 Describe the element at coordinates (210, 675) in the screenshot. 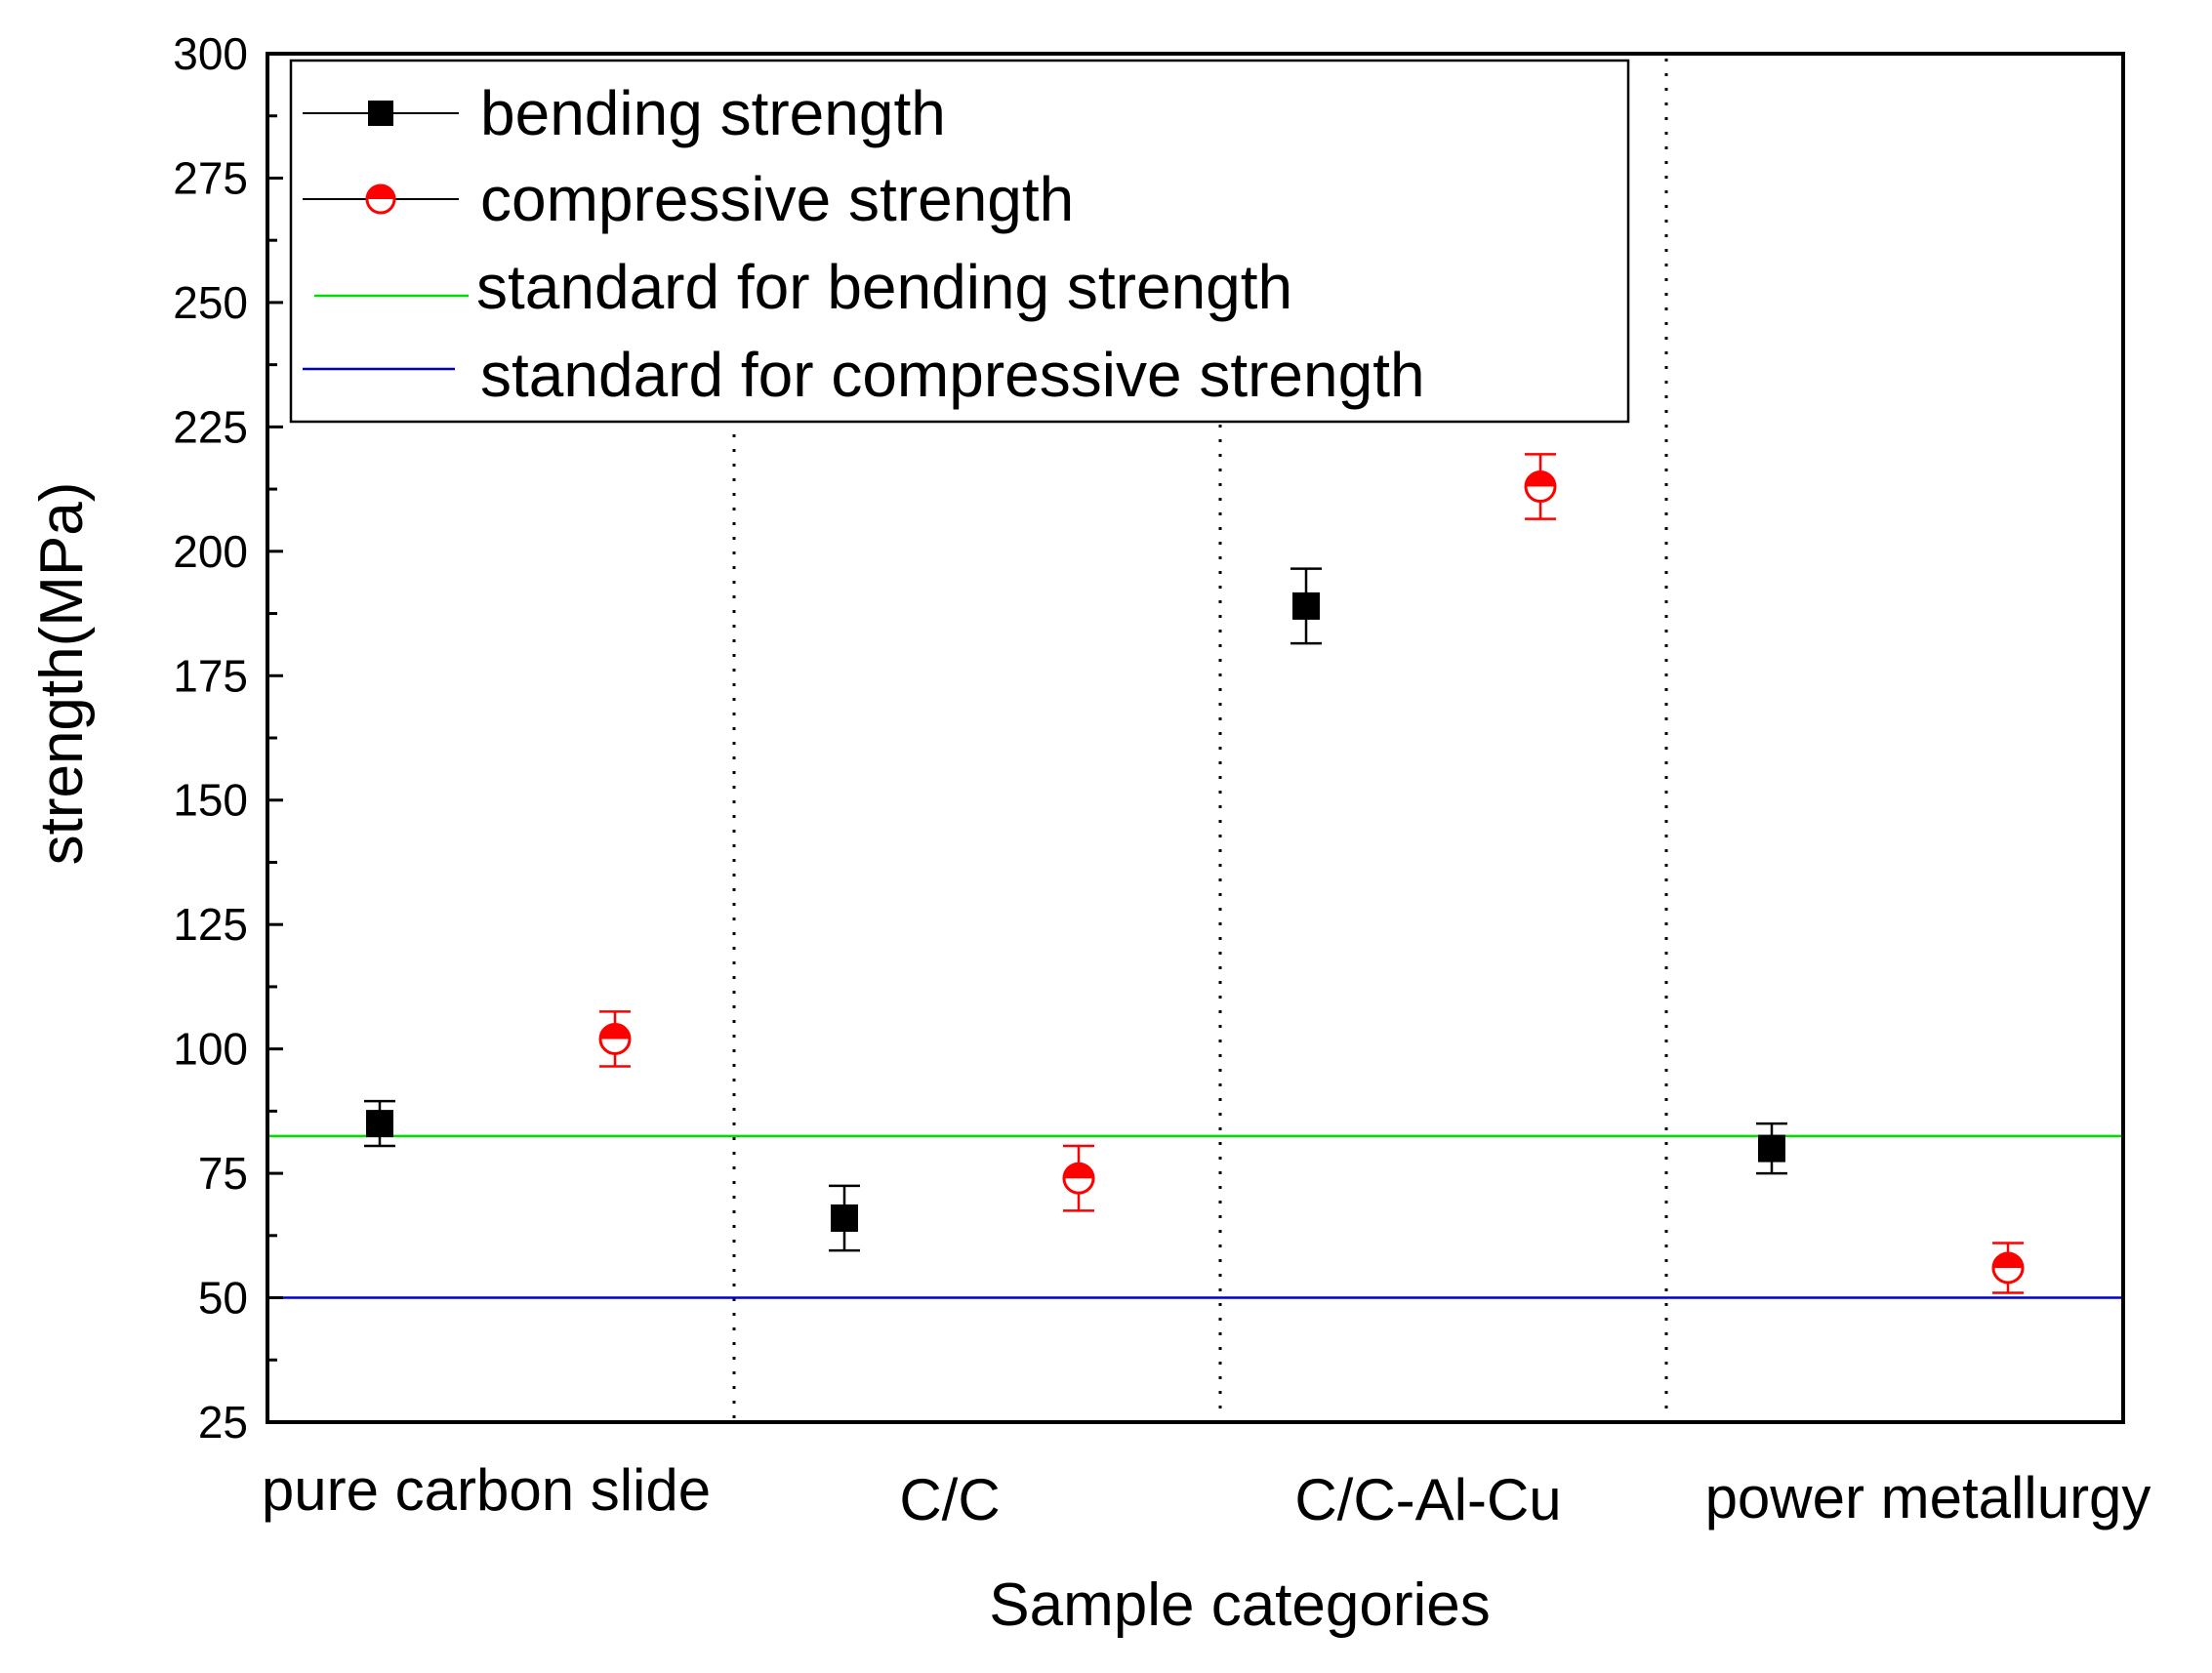

I see `y-tick-label: 175` at that location.